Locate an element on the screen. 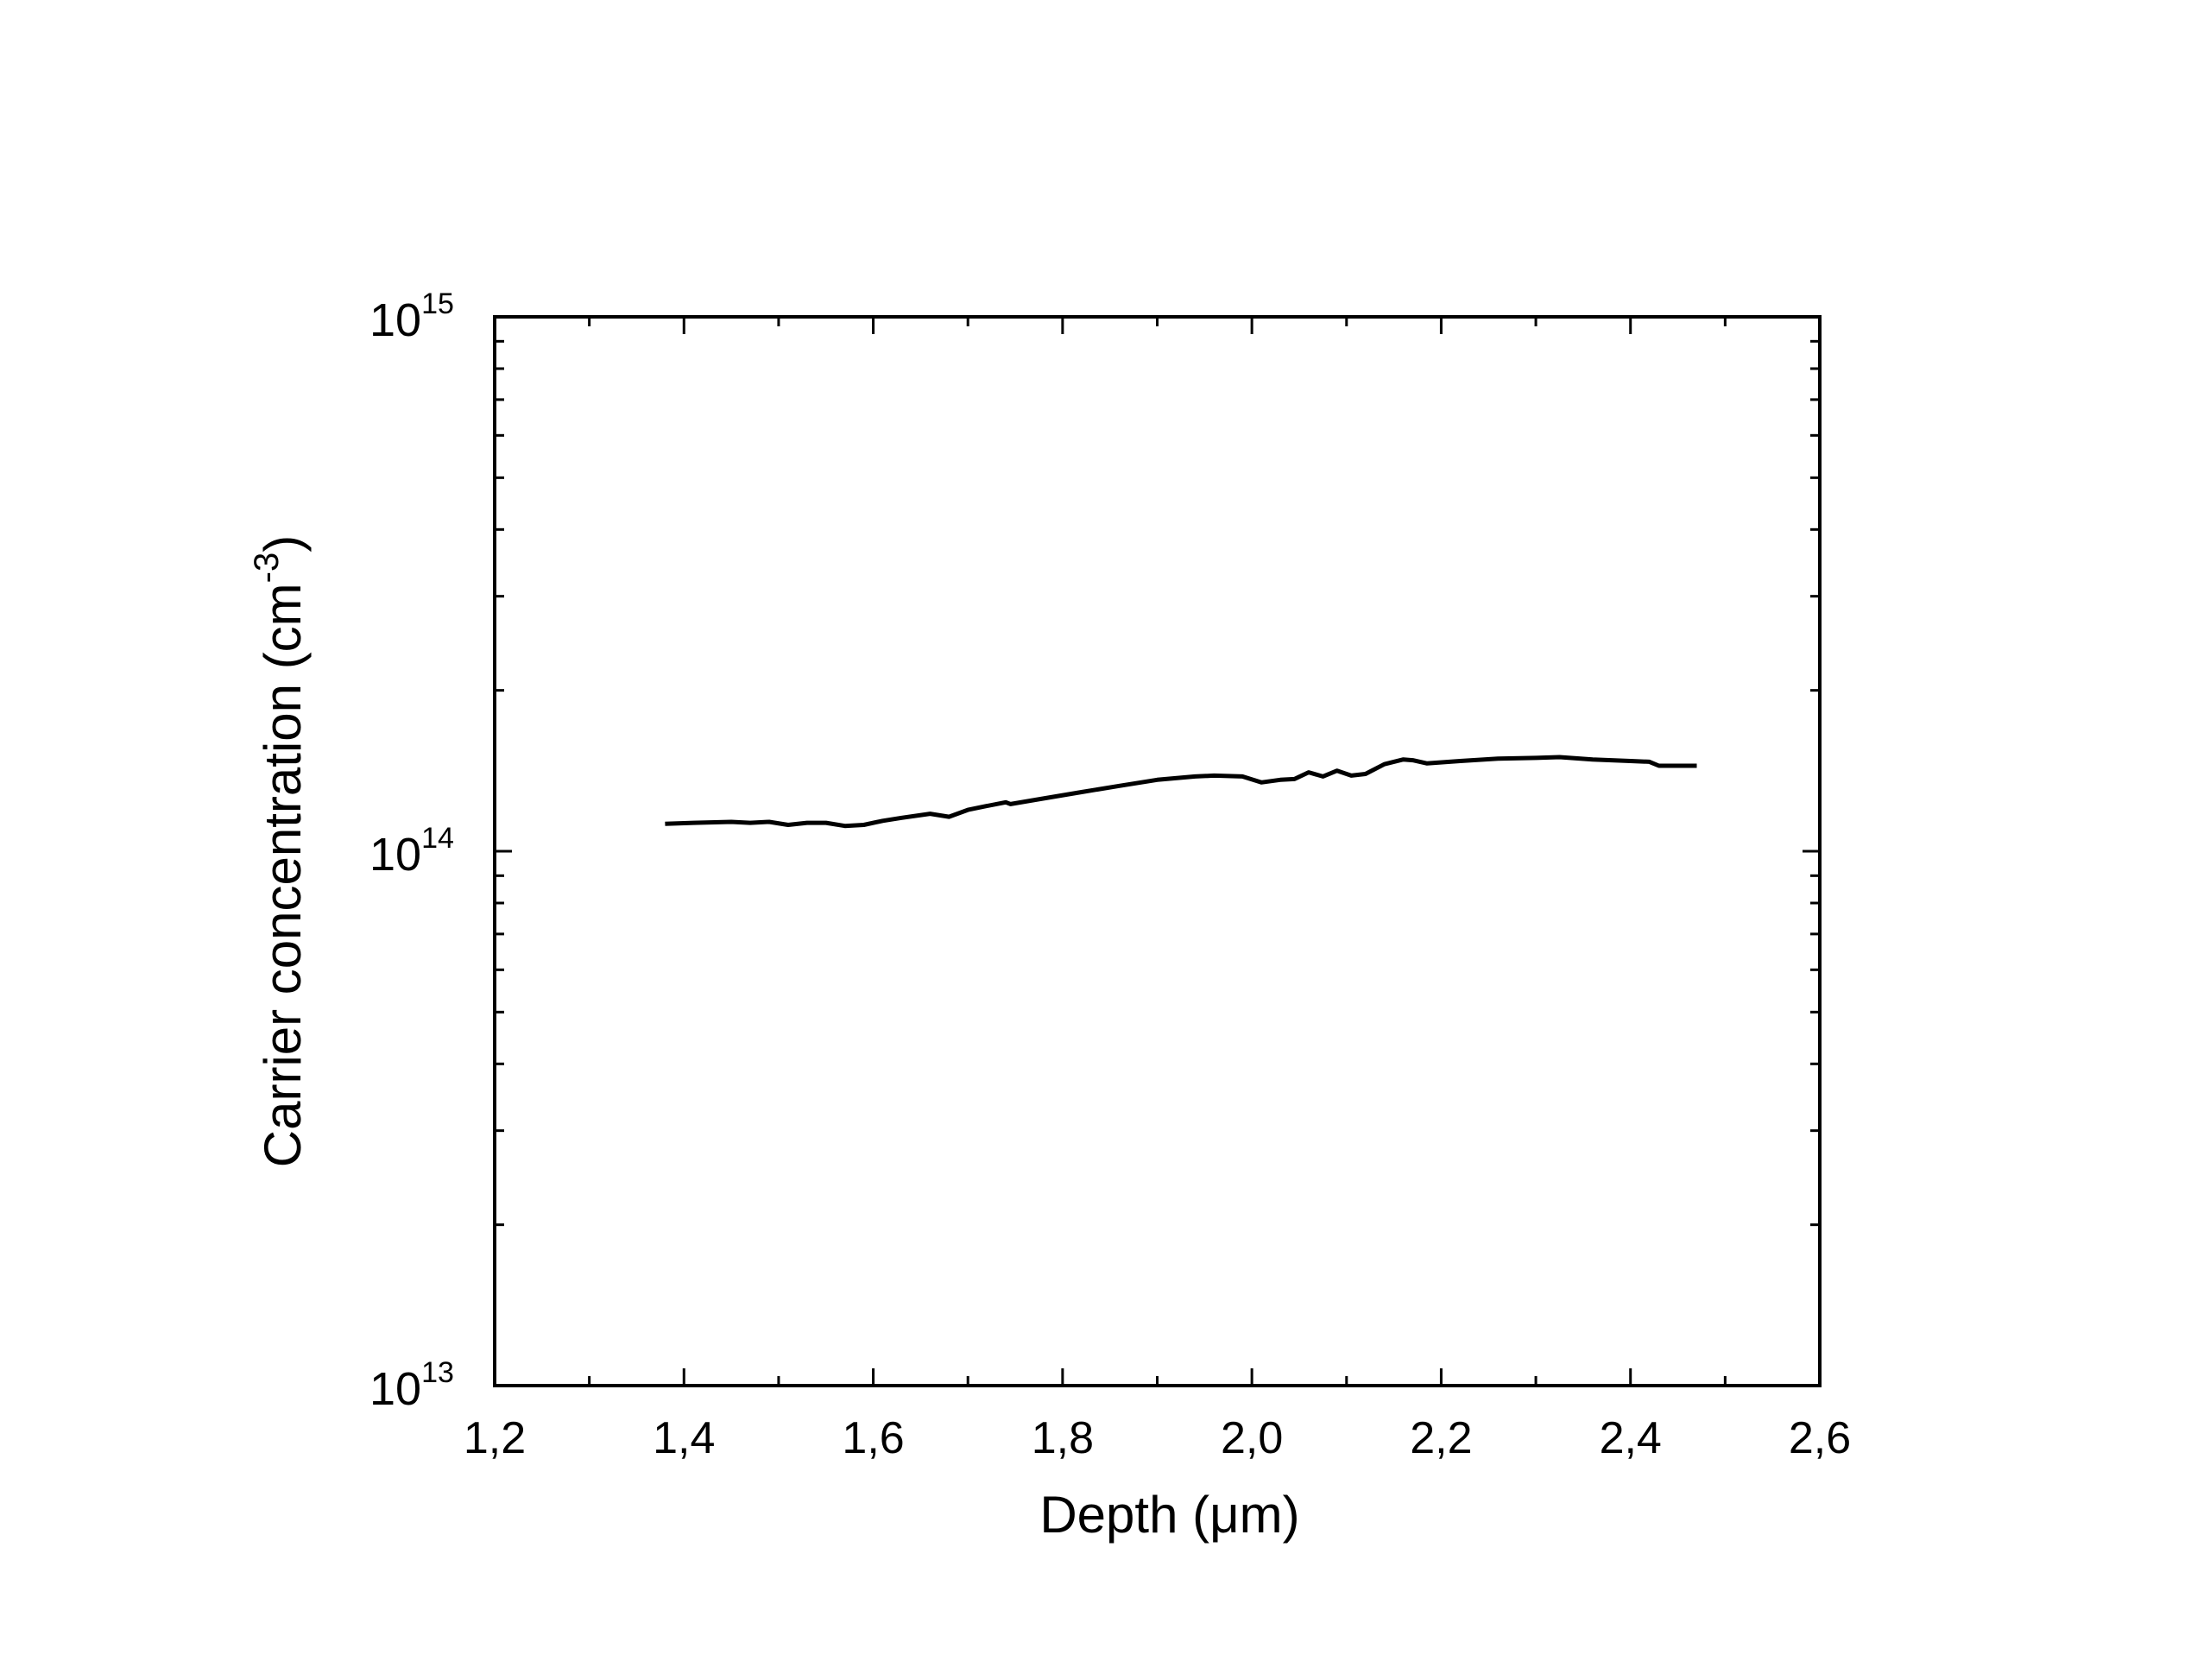  x-tick-label: 1,4 is located at coordinates (684, 1438).